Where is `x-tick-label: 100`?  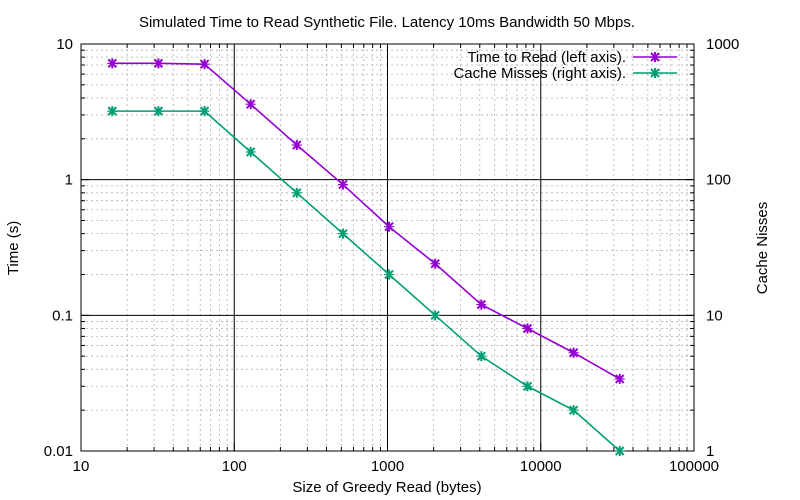
x-tick-label: 100 is located at coordinates (234, 466).